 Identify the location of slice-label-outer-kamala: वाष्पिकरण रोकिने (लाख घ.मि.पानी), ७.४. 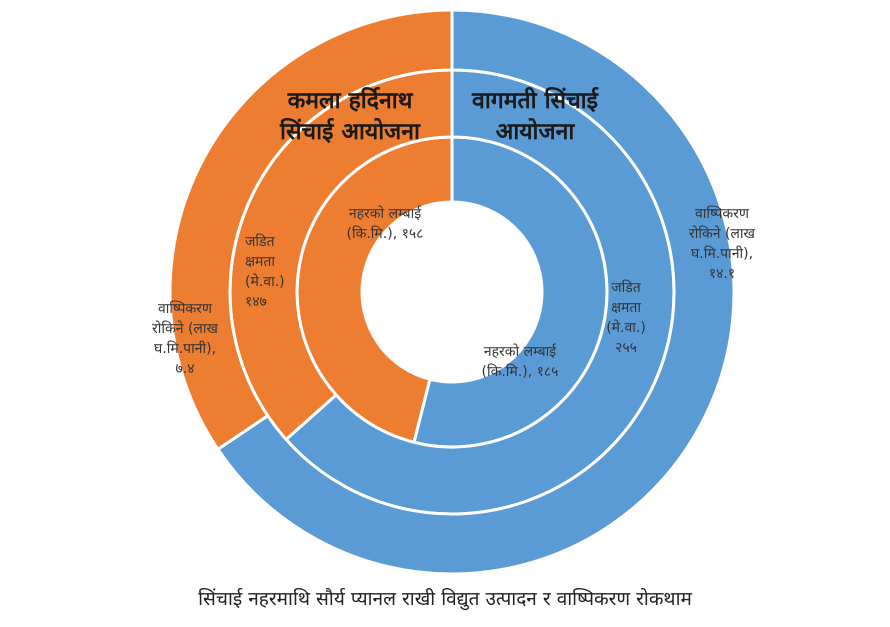
(185, 338).